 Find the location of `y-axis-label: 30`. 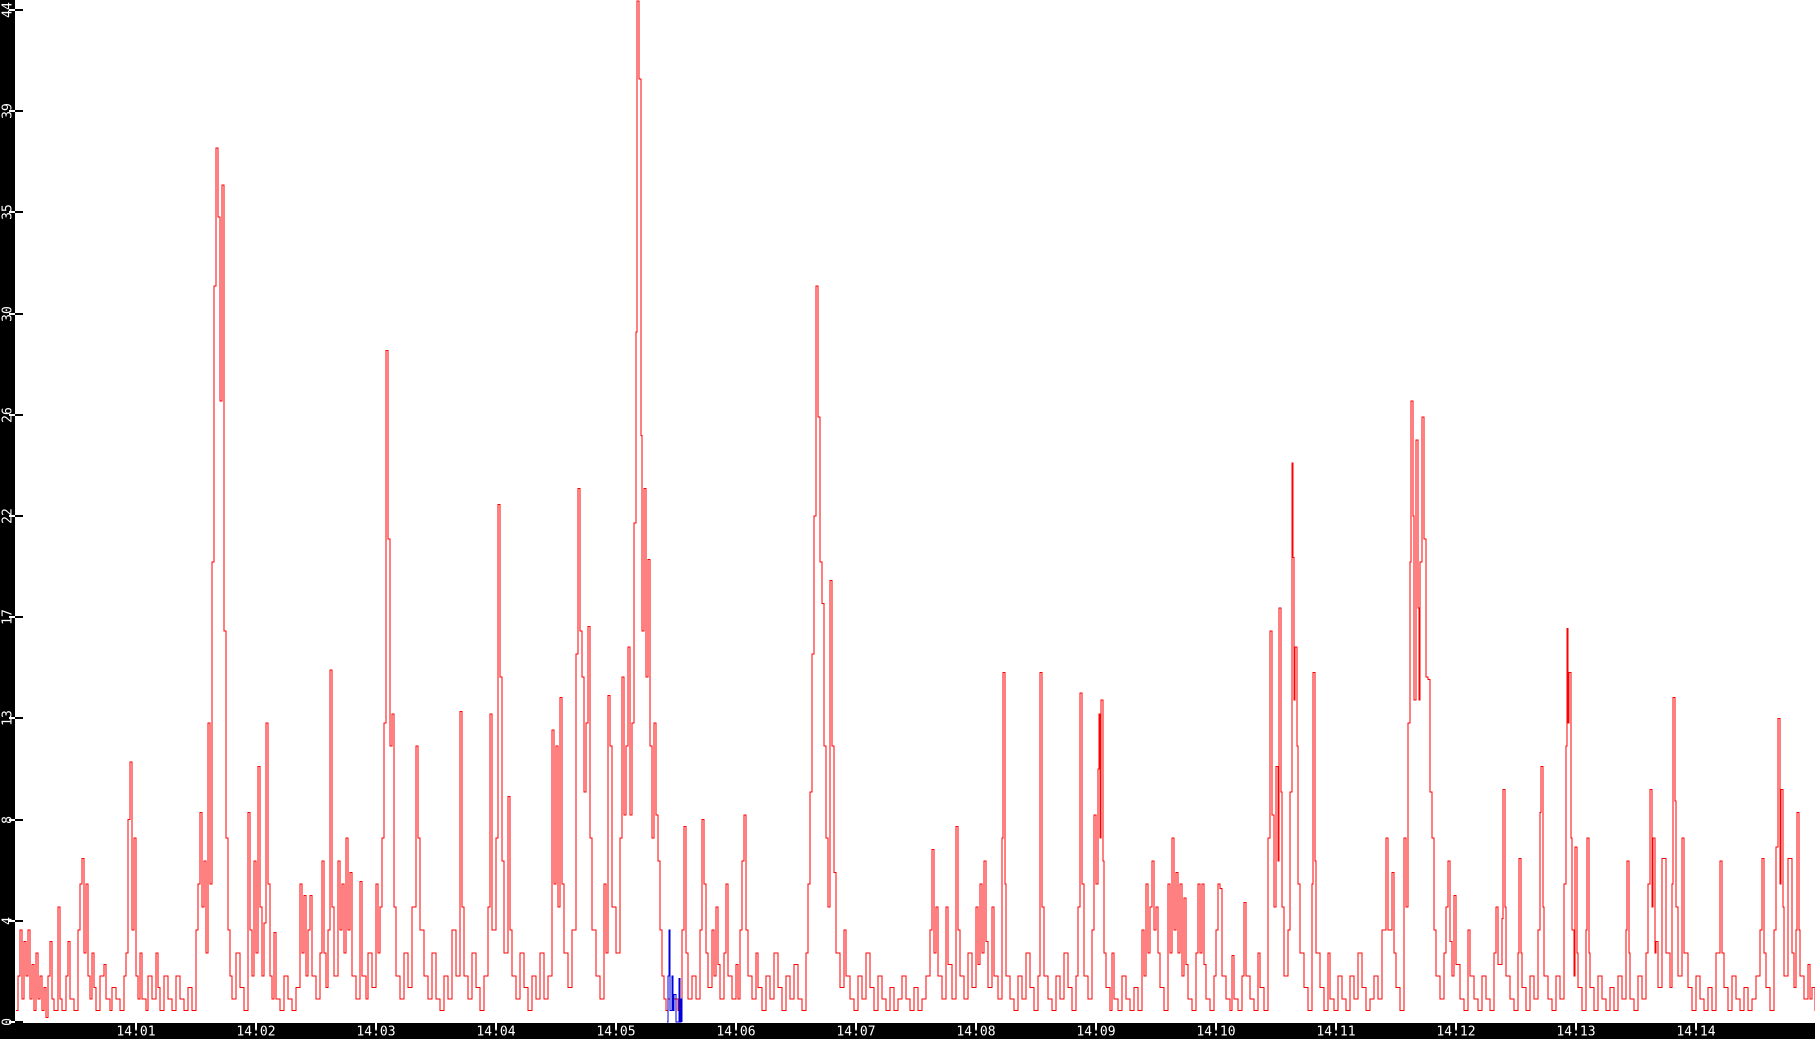

y-axis-label: 30 is located at coordinates (8, 314).